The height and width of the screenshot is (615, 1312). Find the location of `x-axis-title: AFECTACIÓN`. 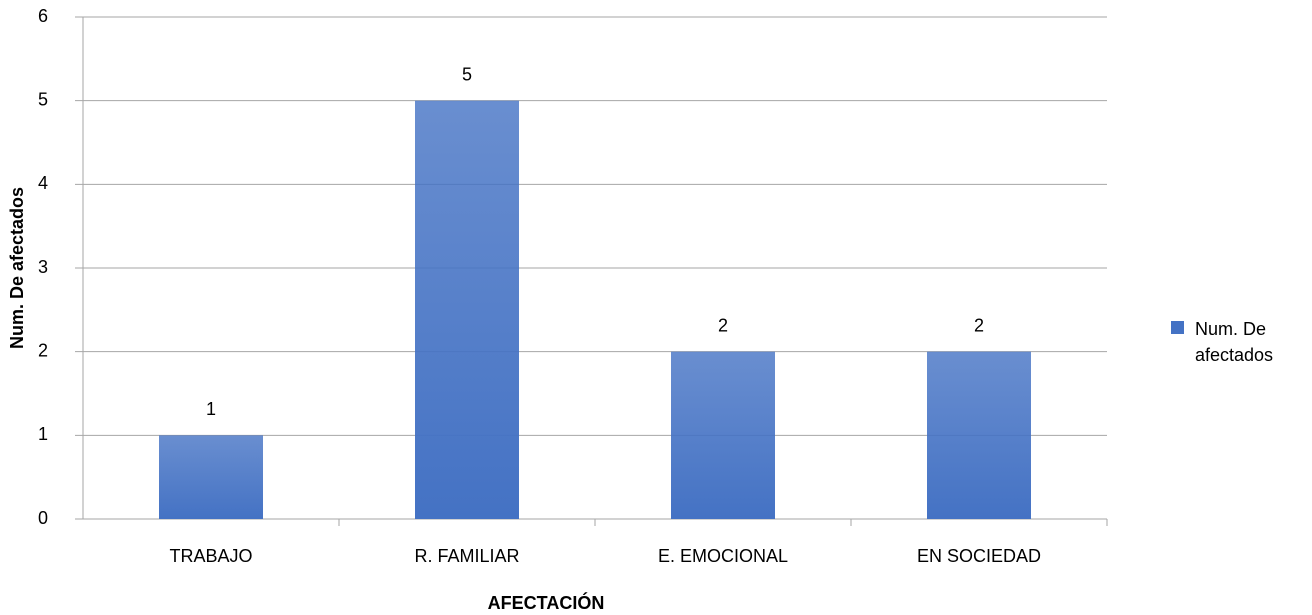

x-axis-title: AFECTACIÓN is located at coordinates (546, 602).